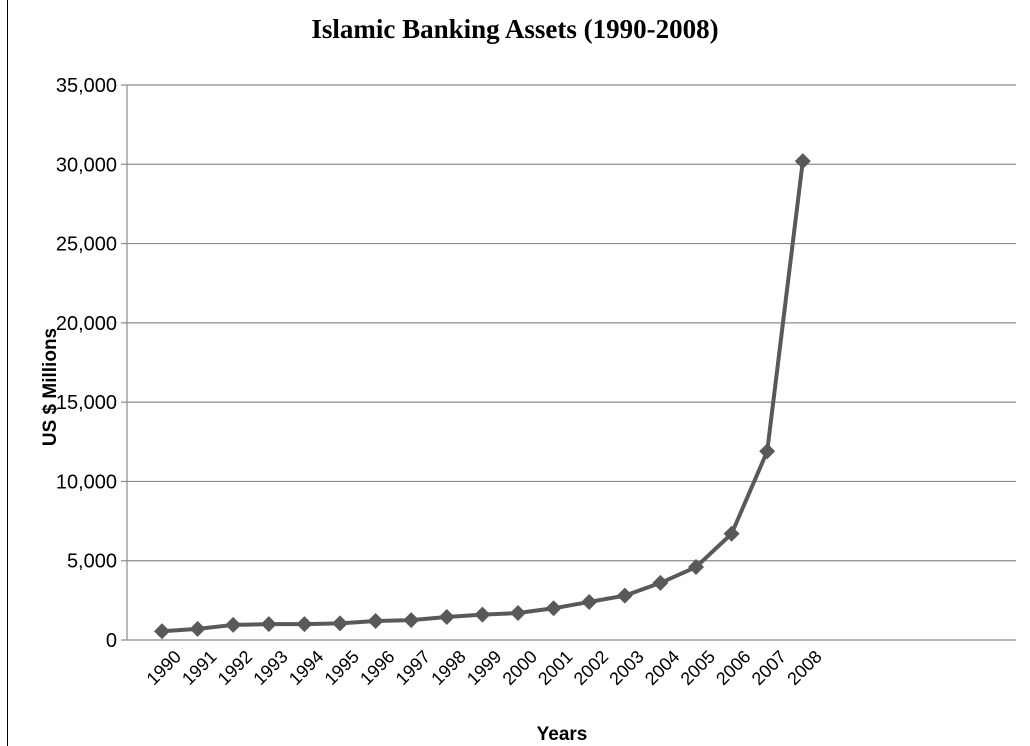  Describe the element at coordinates (484, 668) in the screenshot. I see `x-tick-label: 1999` at that location.